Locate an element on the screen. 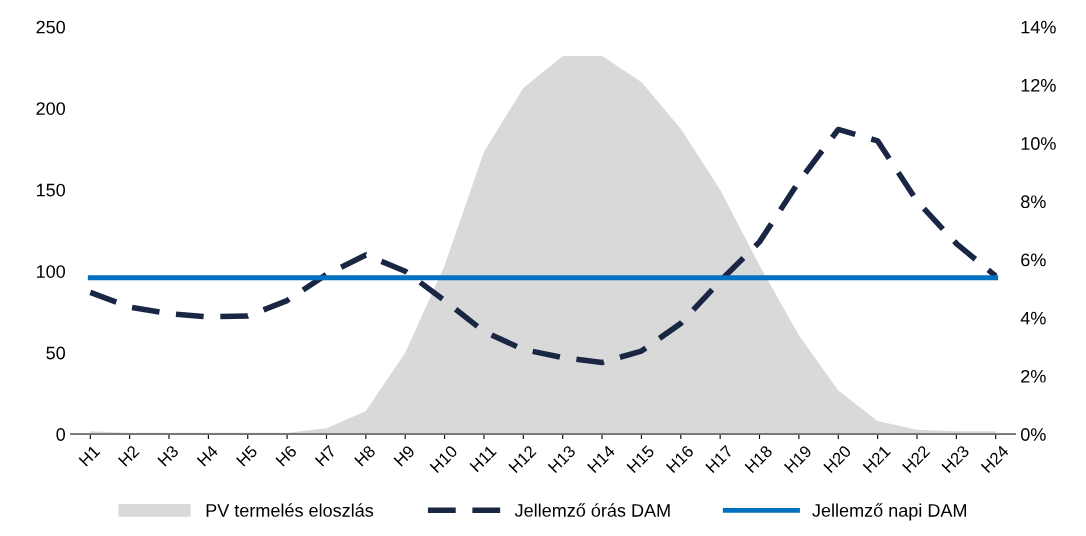 This screenshot has width=1086, height=536. y-tick-label: 200 is located at coordinates (51, 108).